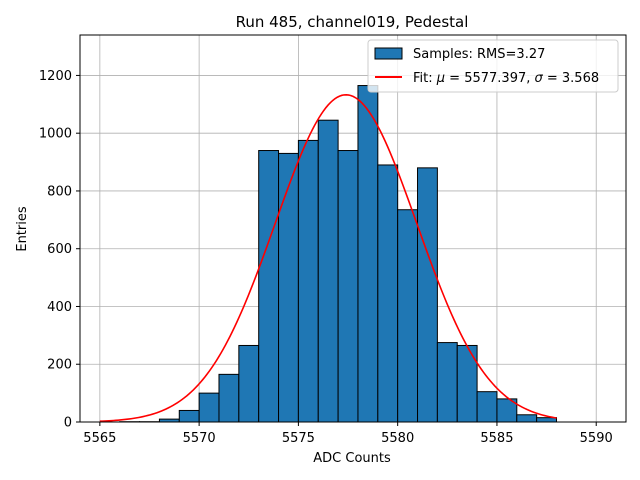 The height and width of the screenshot is (480, 640). Describe the element at coordinates (596, 438) in the screenshot. I see `x-tick-label: 5590` at that location.